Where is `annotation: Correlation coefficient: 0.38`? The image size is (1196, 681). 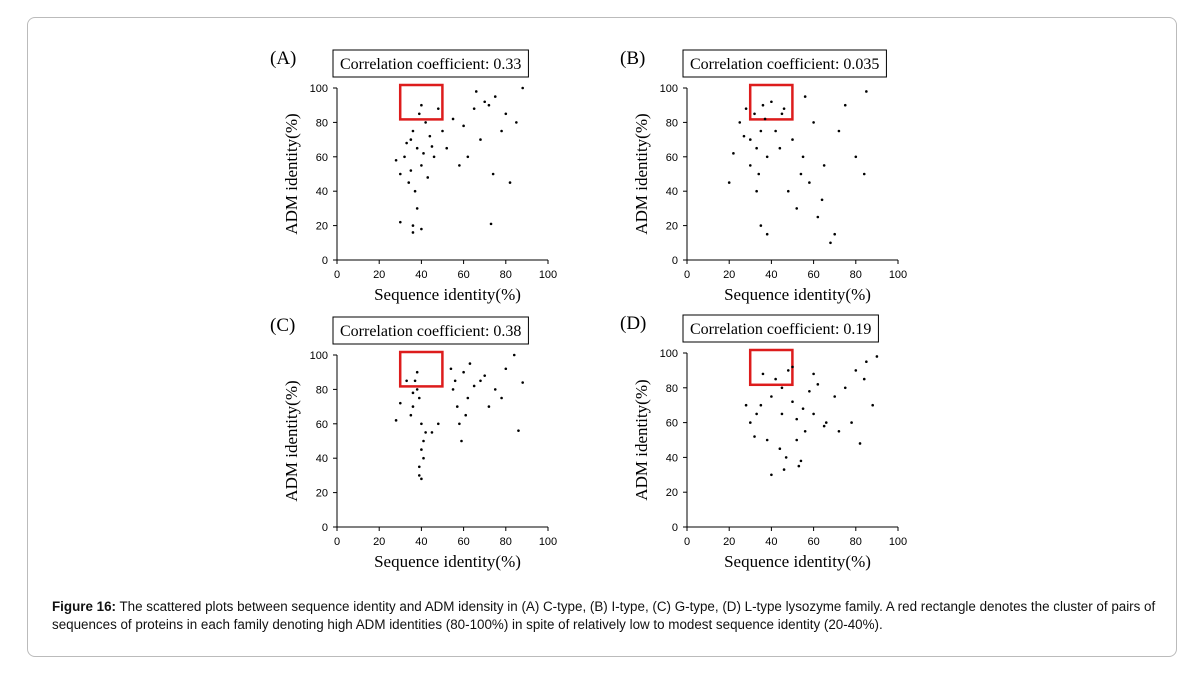 annotation: Correlation coefficient: 0.38 is located at coordinates (430, 331).